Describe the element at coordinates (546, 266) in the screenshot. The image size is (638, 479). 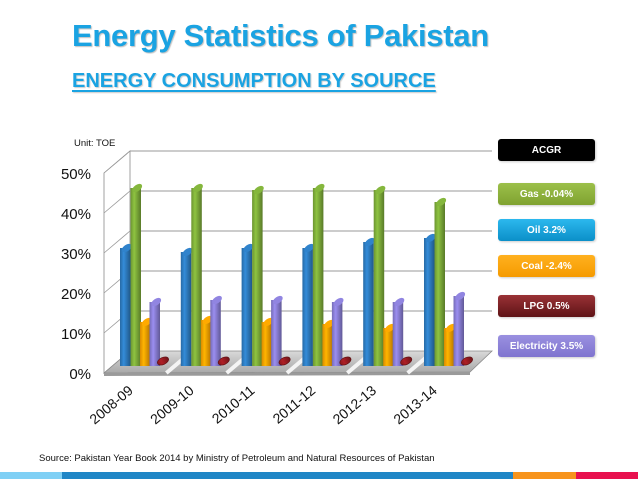
I see `legend-item-coal: Coal -2.4%` at that location.